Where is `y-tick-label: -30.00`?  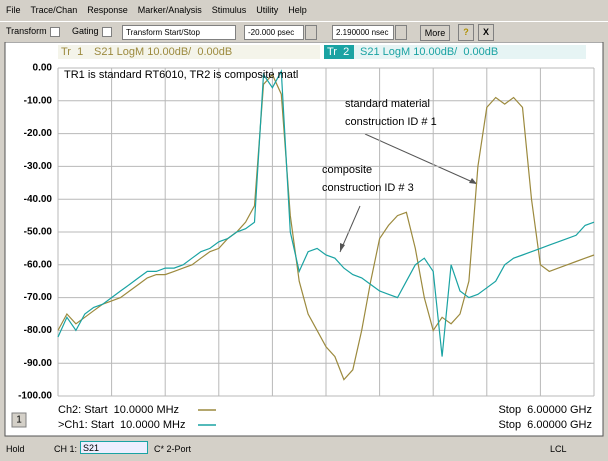
y-tick-label: -30.00 is located at coordinates (38, 166).